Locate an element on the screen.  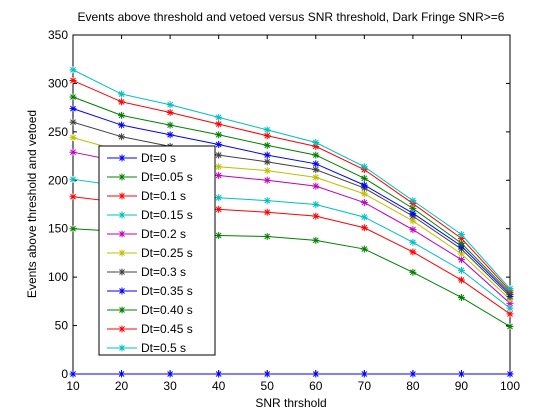
legend-label: Dt=0.35 s is located at coordinates (167, 291).